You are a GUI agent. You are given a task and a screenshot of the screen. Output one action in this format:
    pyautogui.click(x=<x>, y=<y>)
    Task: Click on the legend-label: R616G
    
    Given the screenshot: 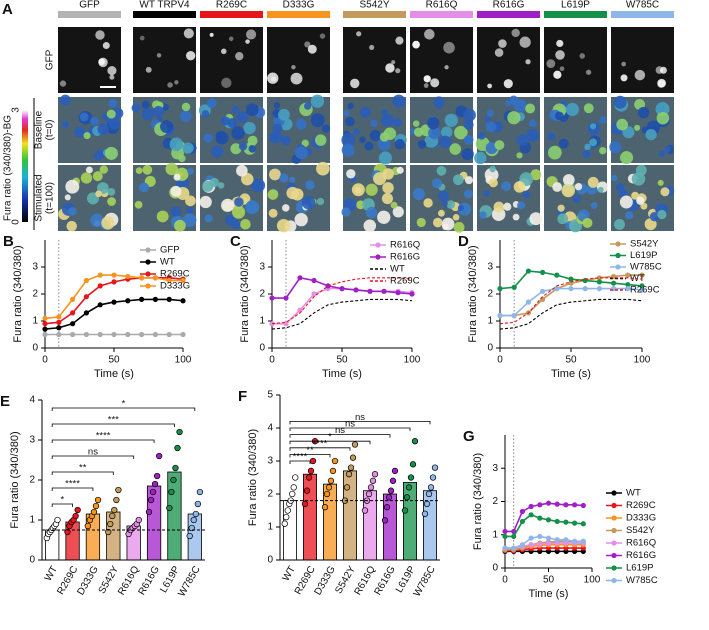 What is the action you would take?
    pyautogui.click(x=405, y=257)
    